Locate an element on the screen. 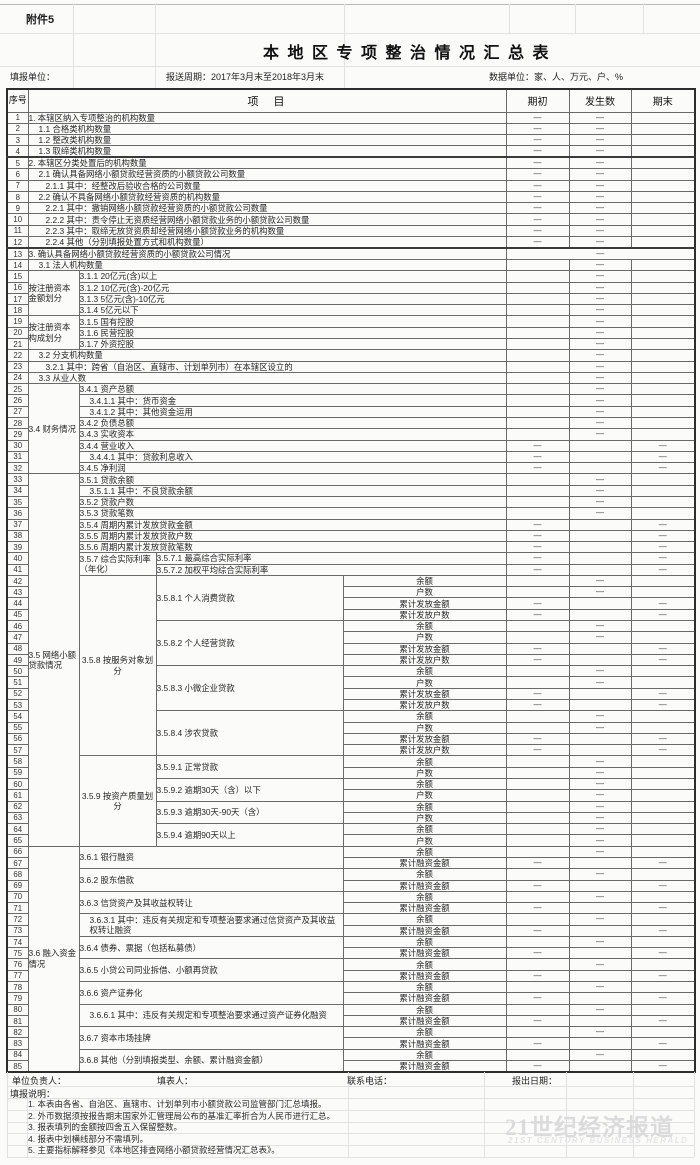 This screenshot has width=700, height=1165. row-number: 53 is located at coordinates (17, 705).